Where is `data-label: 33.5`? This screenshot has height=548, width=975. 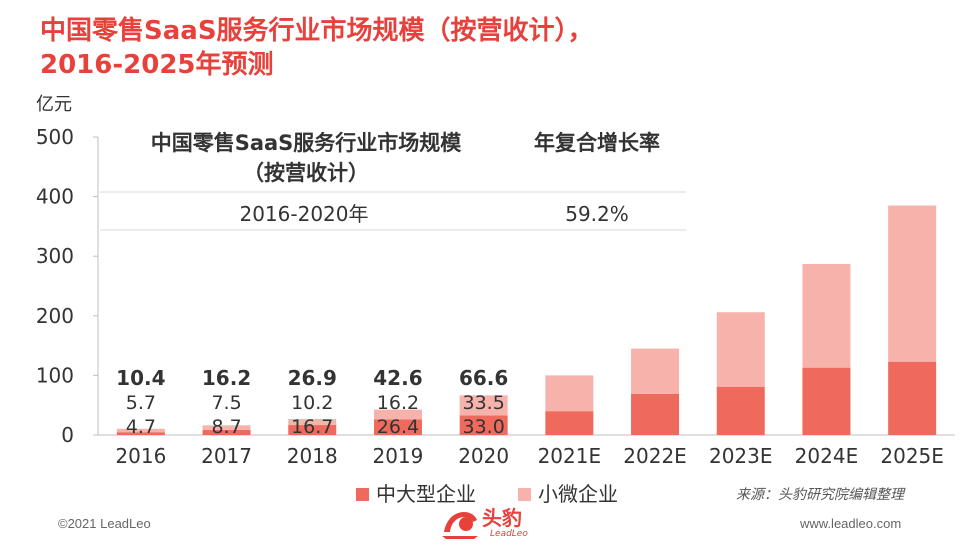
data-label: 33.5 is located at coordinates (483, 403).